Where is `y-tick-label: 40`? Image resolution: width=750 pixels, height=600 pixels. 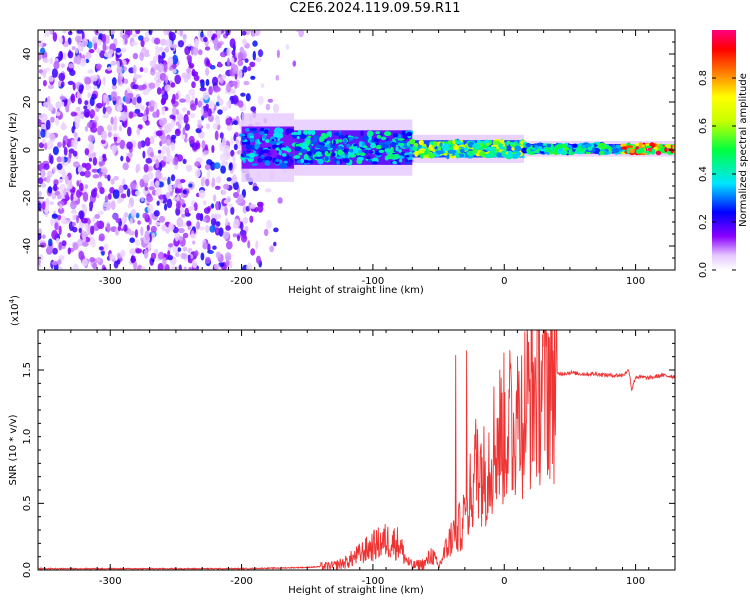
y-tick-label: 40 is located at coordinates (27, 54).